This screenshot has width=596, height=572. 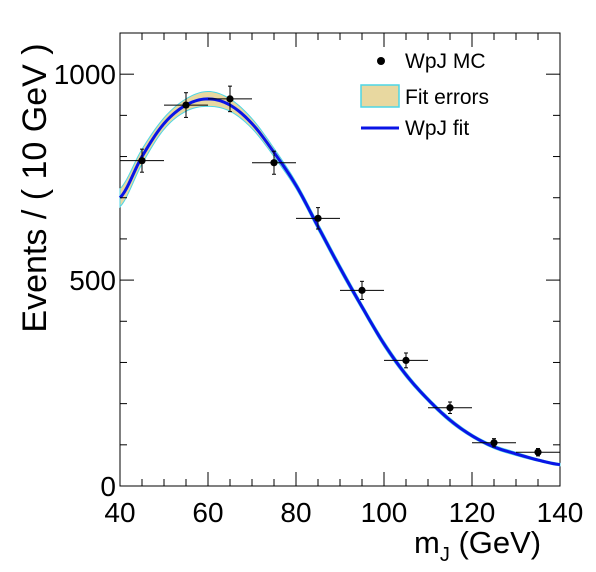 What do you see at coordinates (447, 97) in the screenshot?
I see `legend-label-band: Fit errors` at bounding box center [447, 97].